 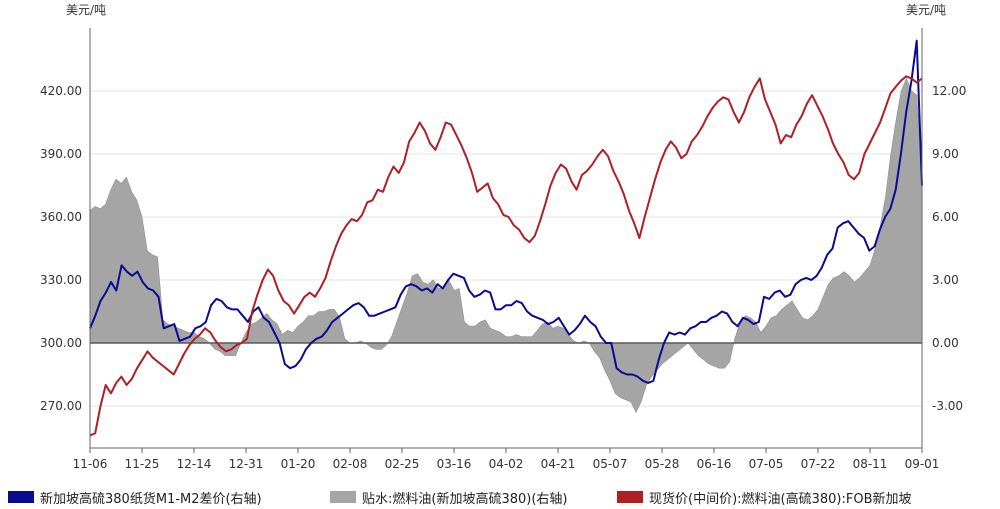 I want to click on legend-item-discount: 贴水:燃料油(新加坡高硫380)(右轴), so click(x=448, y=497).